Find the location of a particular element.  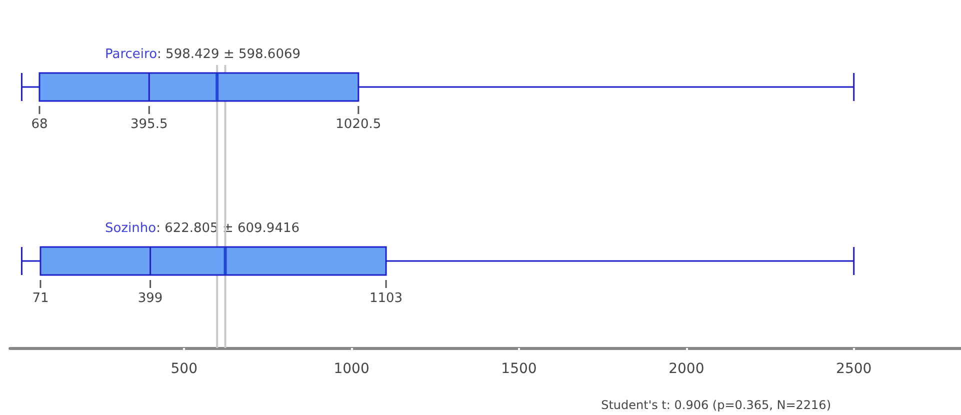

x-tick-label: 2500 is located at coordinates (854, 369).